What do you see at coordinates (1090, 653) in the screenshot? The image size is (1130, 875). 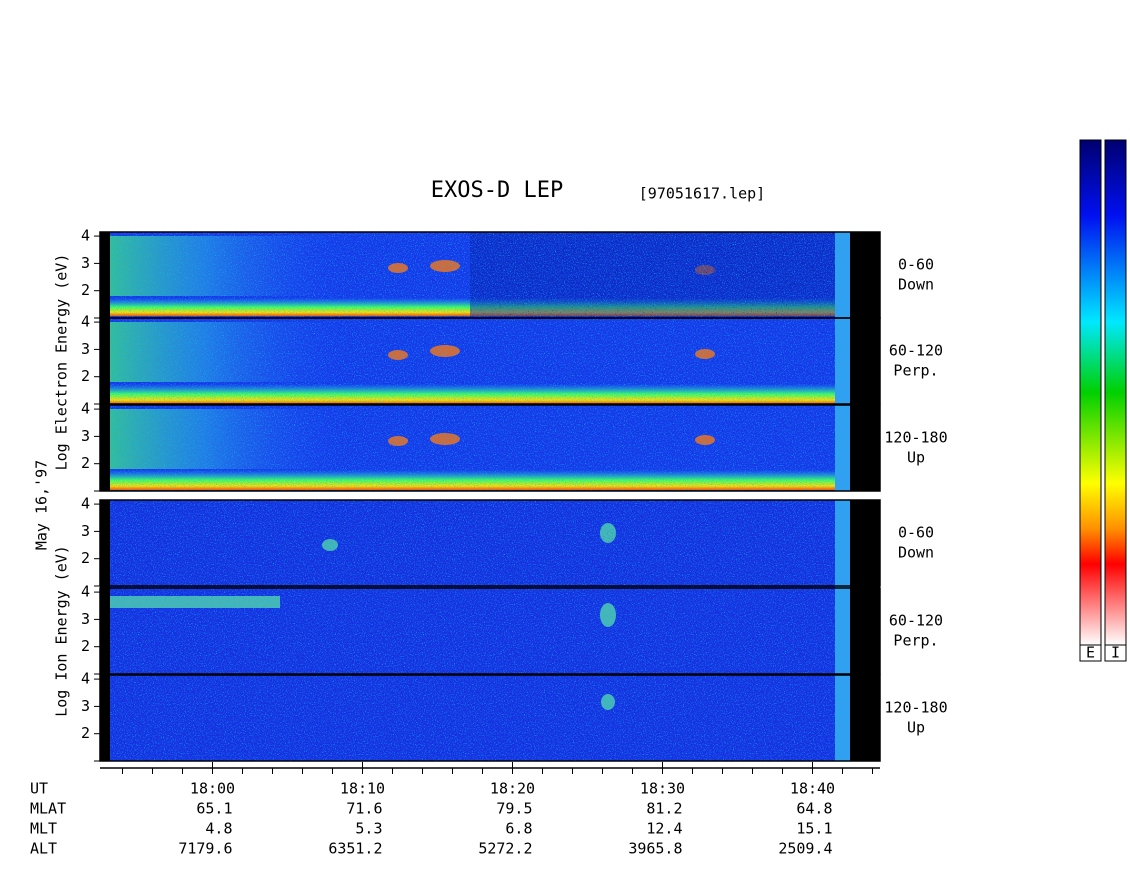 I see `colorbar-label: E` at bounding box center [1090, 653].